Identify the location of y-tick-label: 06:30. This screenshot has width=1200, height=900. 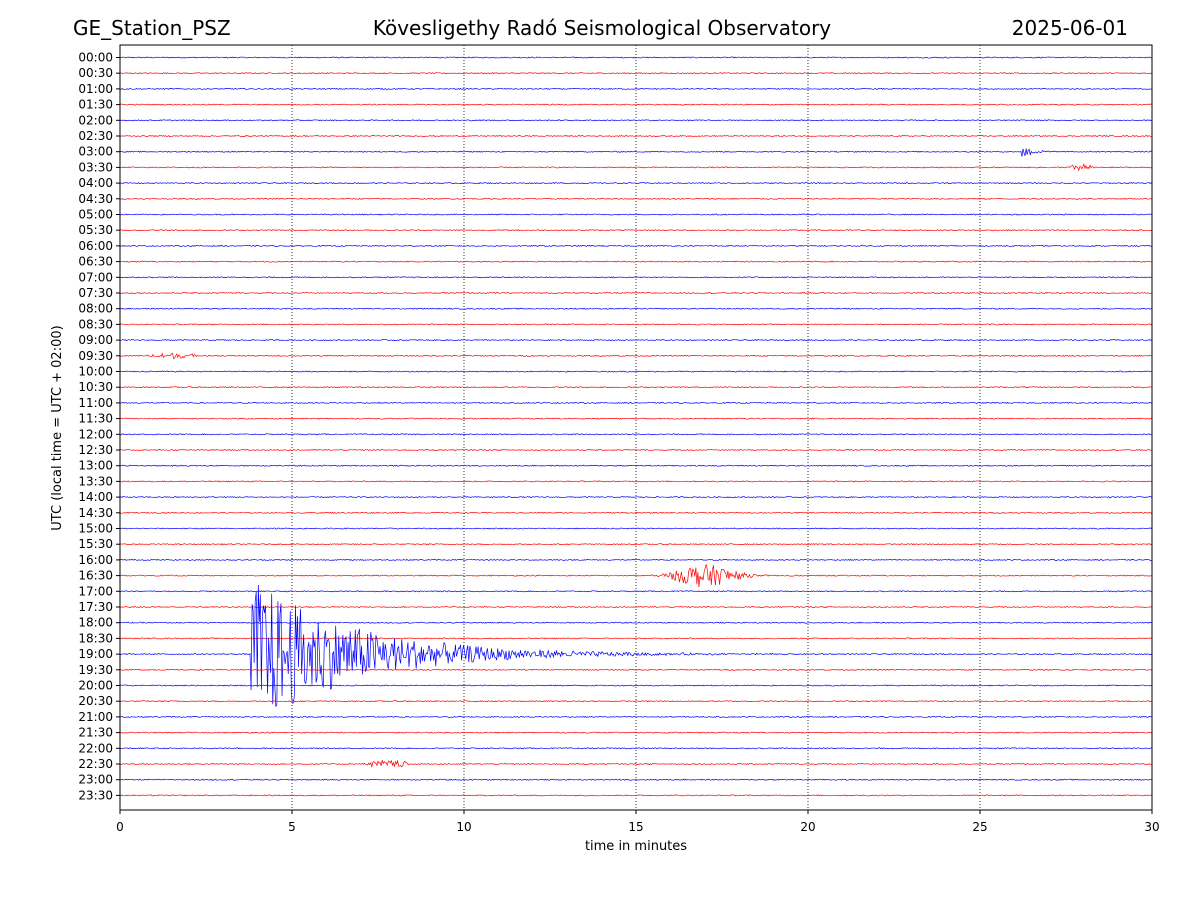
(95, 262).